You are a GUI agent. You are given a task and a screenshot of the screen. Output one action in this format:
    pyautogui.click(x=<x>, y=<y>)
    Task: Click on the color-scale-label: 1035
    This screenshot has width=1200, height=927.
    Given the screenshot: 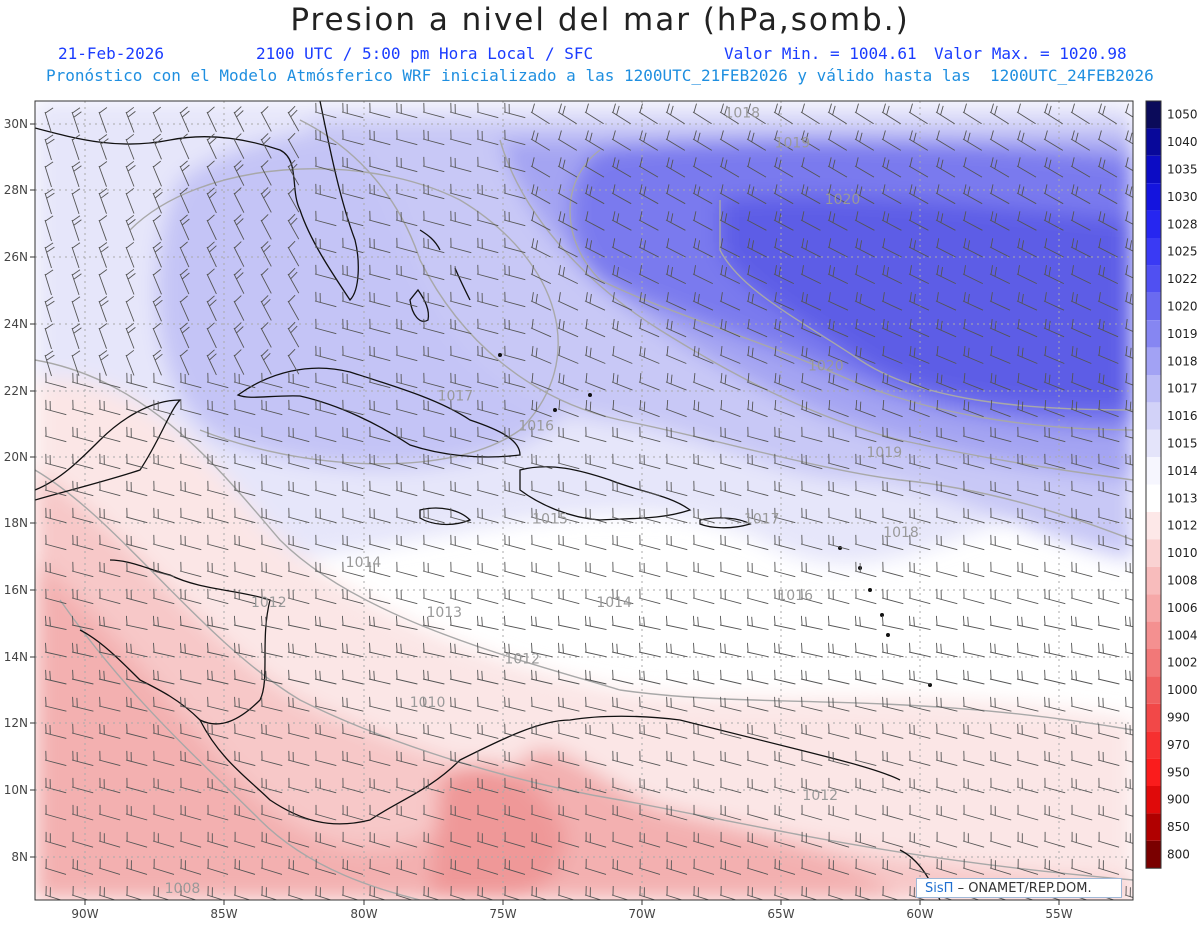 What is the action you would take?
    pyautogui.click(x=1182, y=170)
    